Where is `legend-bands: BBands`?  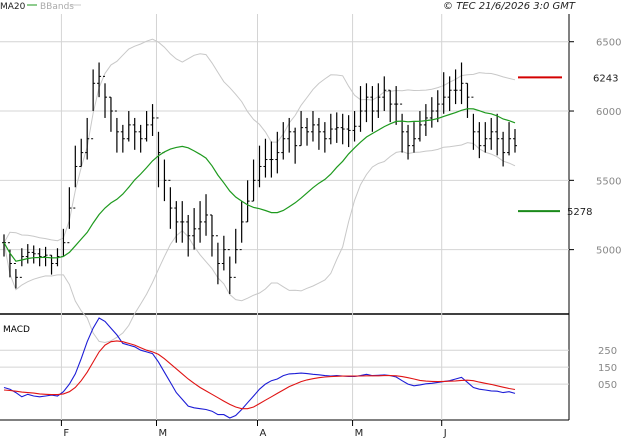 legend-bands: BBands is located at coordinates (57, 7).